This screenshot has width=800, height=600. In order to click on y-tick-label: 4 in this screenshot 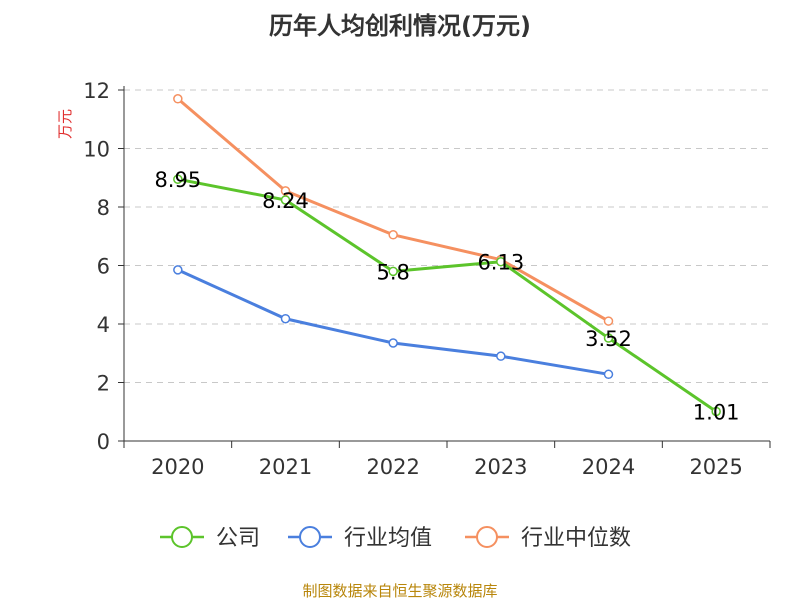, I will do `click(103, 325)`.